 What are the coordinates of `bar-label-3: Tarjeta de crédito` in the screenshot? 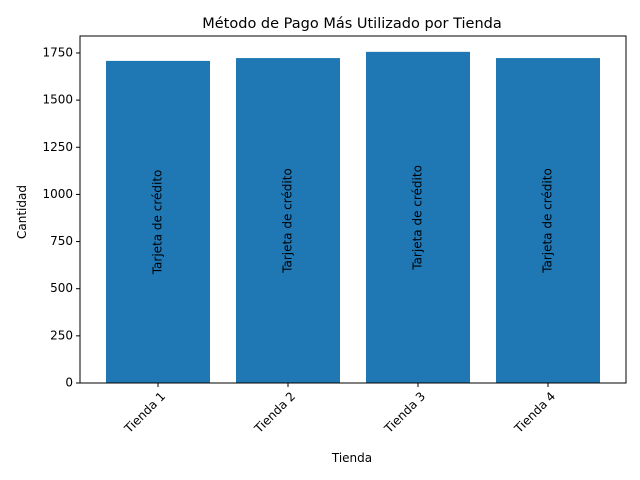 It's located at (418, 218).